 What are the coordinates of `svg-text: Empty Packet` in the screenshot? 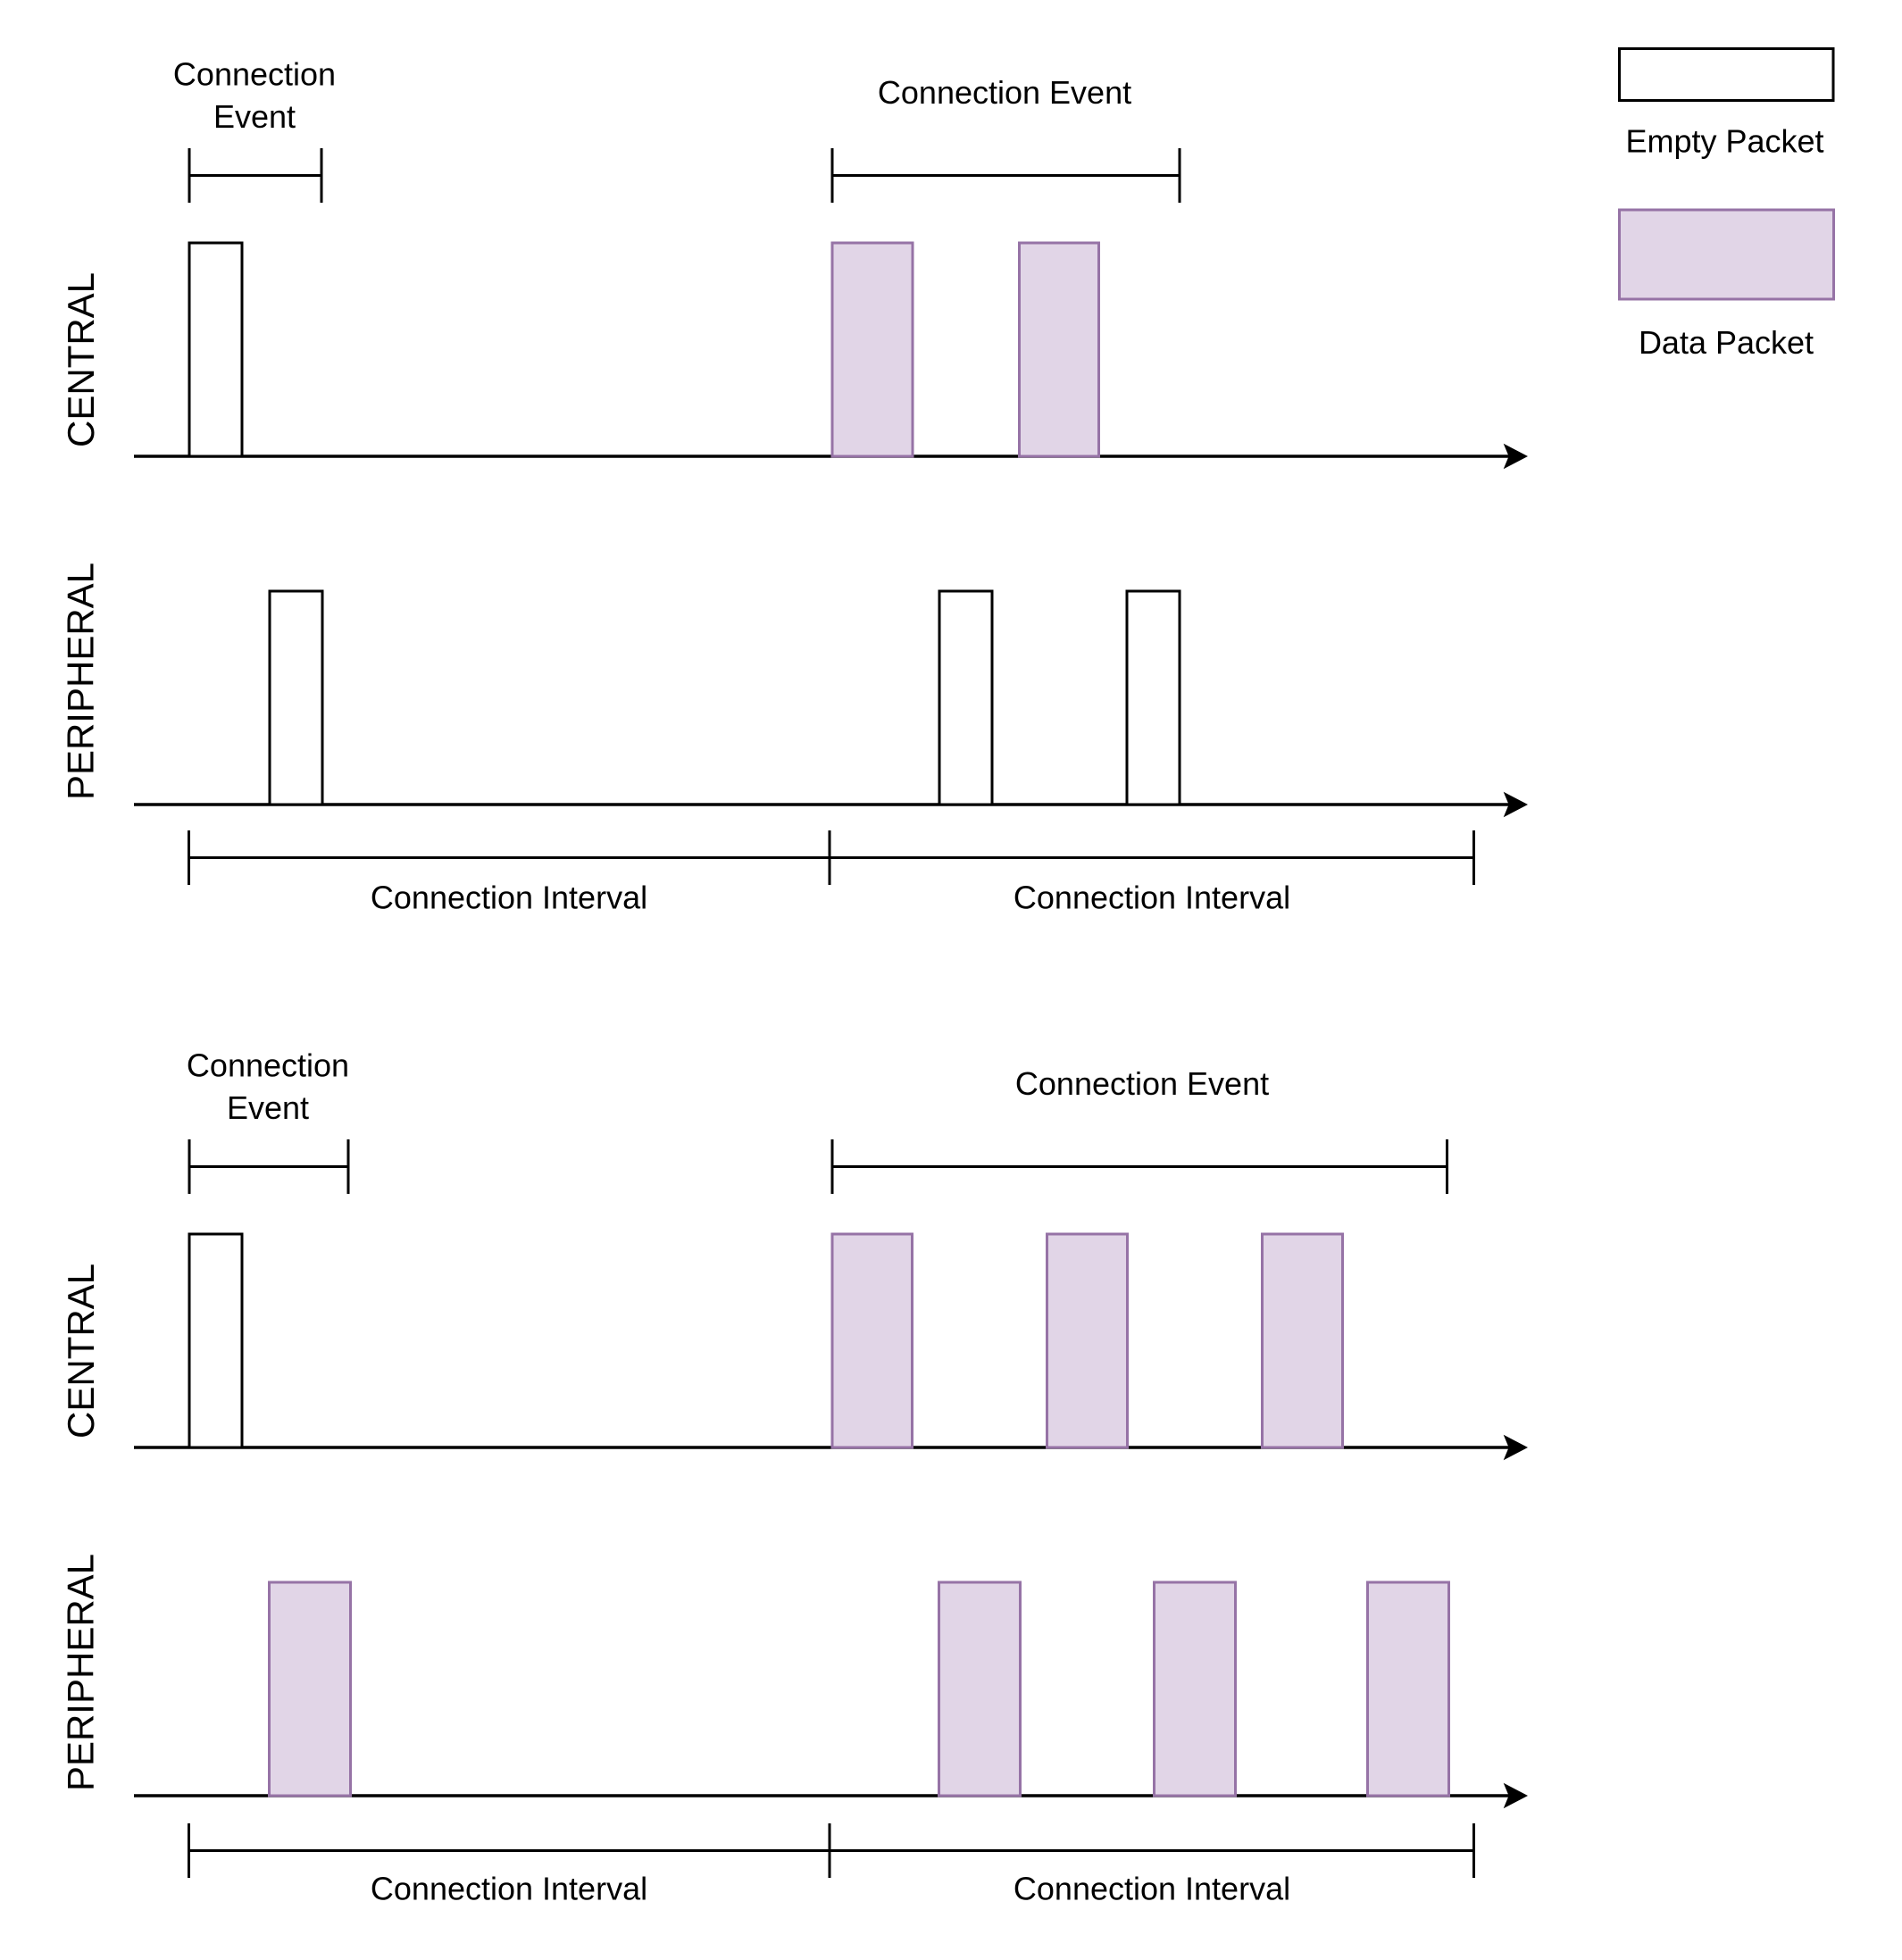 It's located at (1724, 141).